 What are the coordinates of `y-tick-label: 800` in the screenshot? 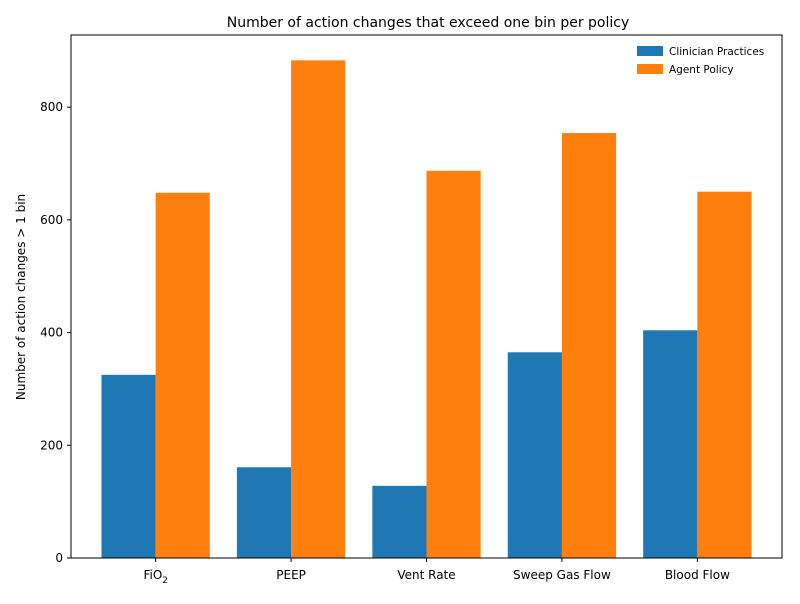 It's located at (51, 107).